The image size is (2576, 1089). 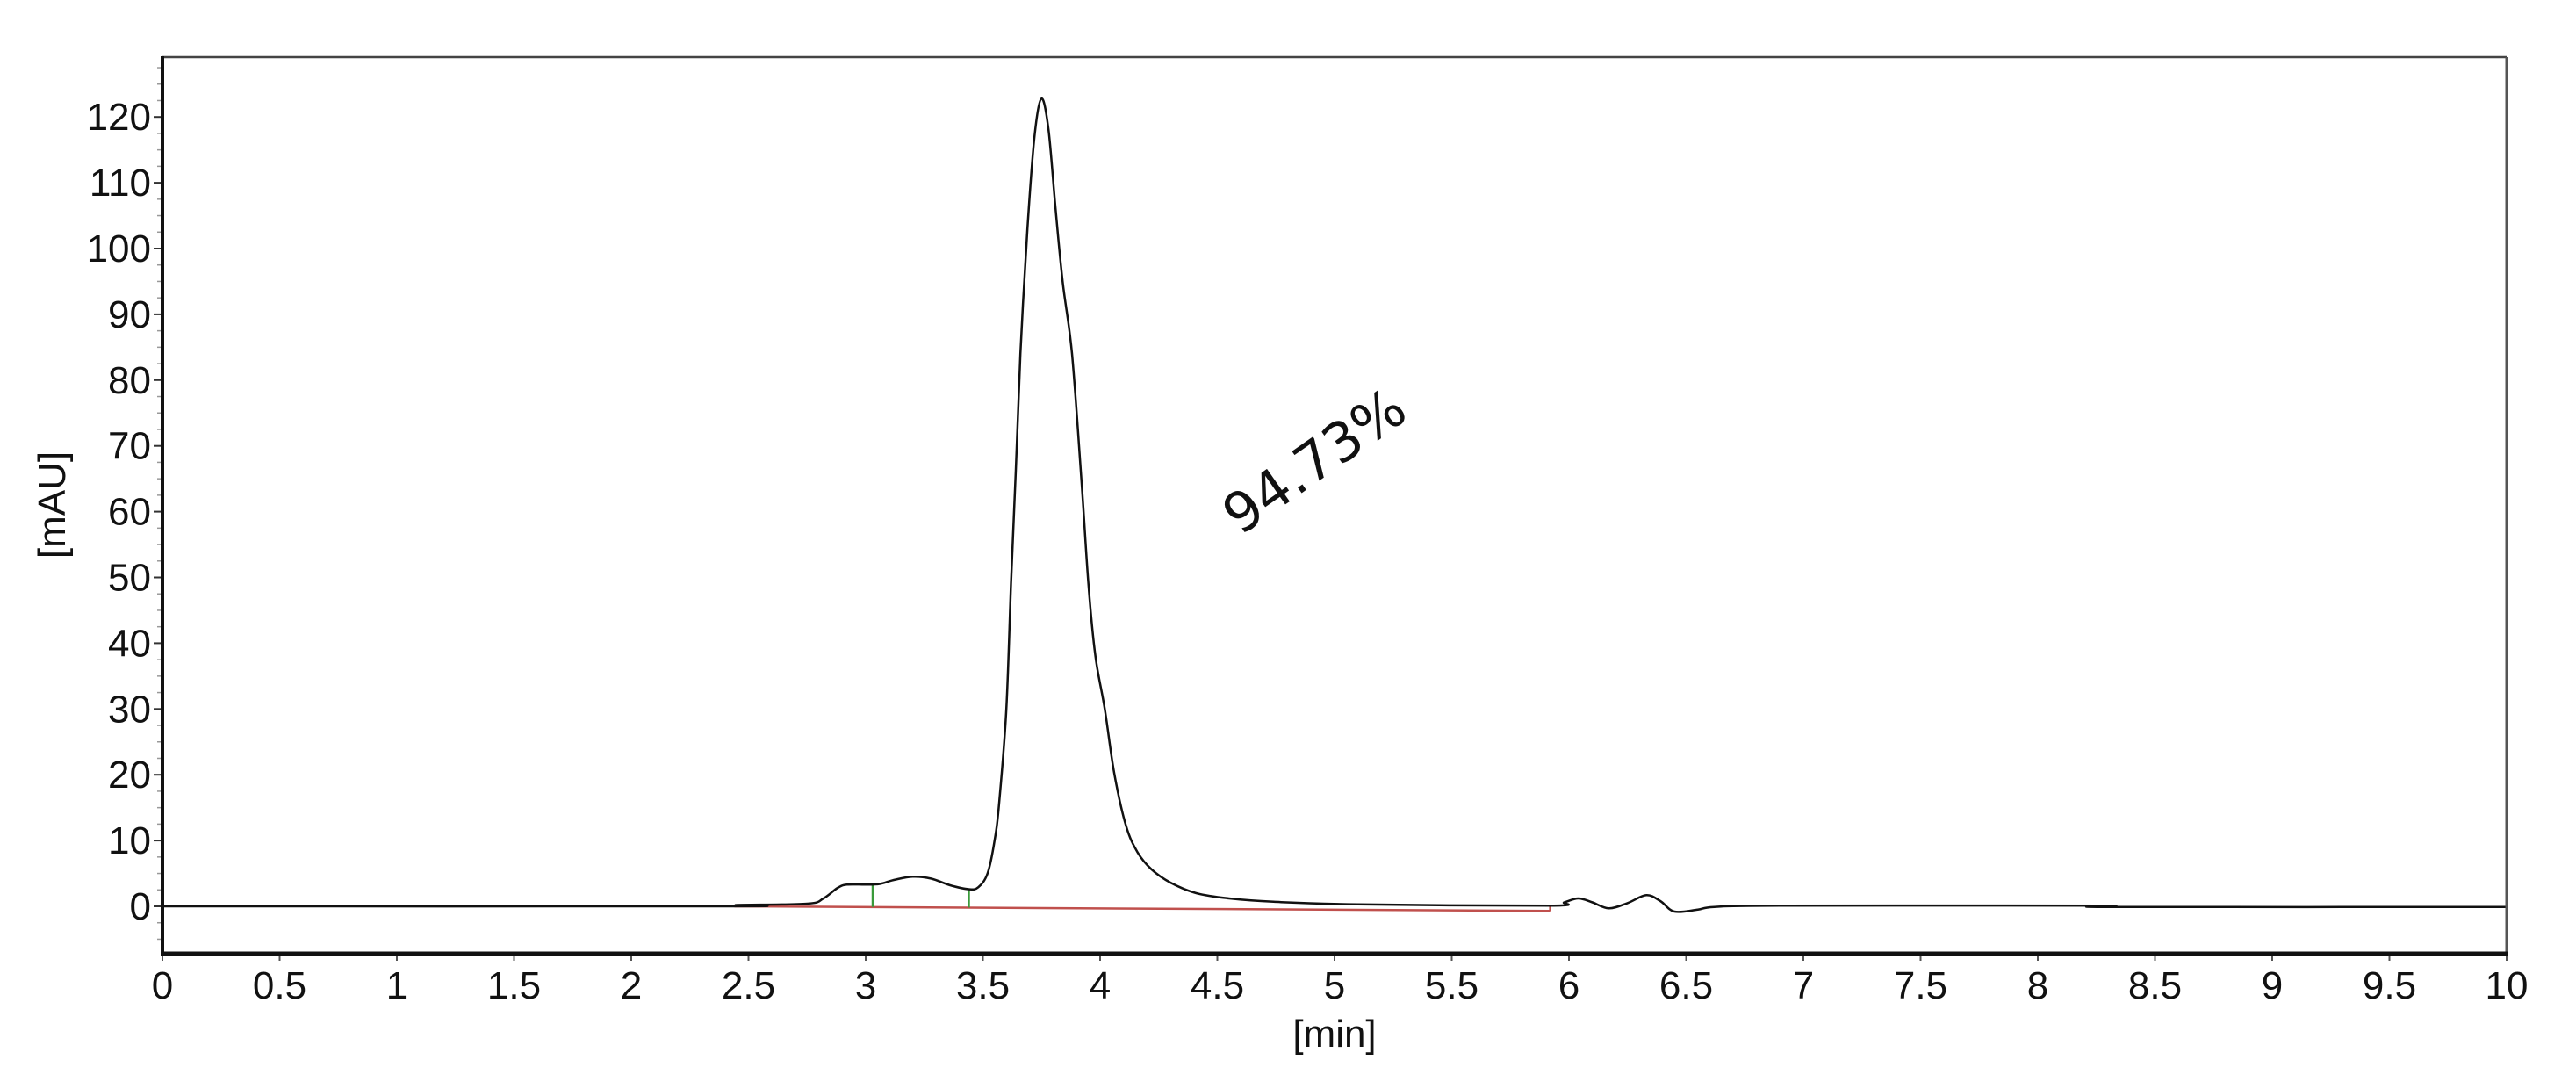 What do you see at coordinates (1686, 985) in the screenshot?
I see `x-tick-label: 6.5` at bounding box center [1686, 985].